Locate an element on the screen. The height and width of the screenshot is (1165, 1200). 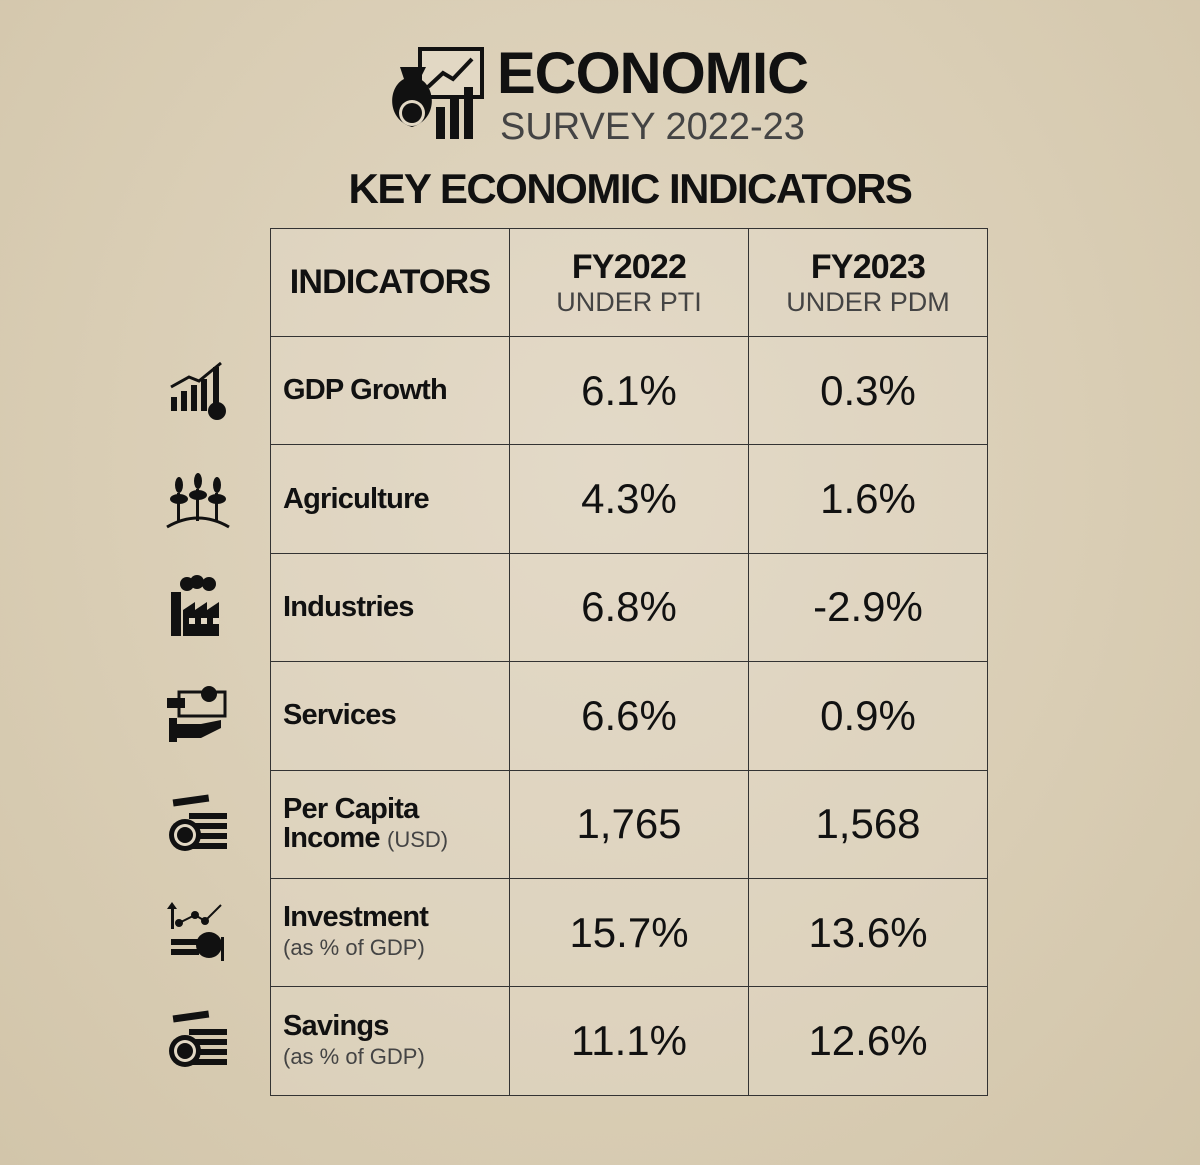
indicator-cell: Agriculture is located at coordinates (390, 499).